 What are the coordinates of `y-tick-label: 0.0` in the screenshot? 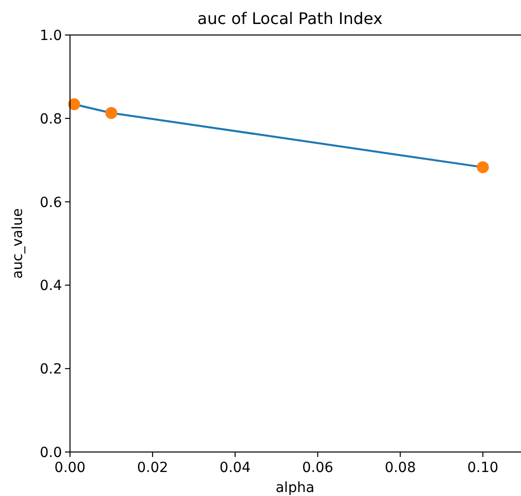 It's located at (51, 453).